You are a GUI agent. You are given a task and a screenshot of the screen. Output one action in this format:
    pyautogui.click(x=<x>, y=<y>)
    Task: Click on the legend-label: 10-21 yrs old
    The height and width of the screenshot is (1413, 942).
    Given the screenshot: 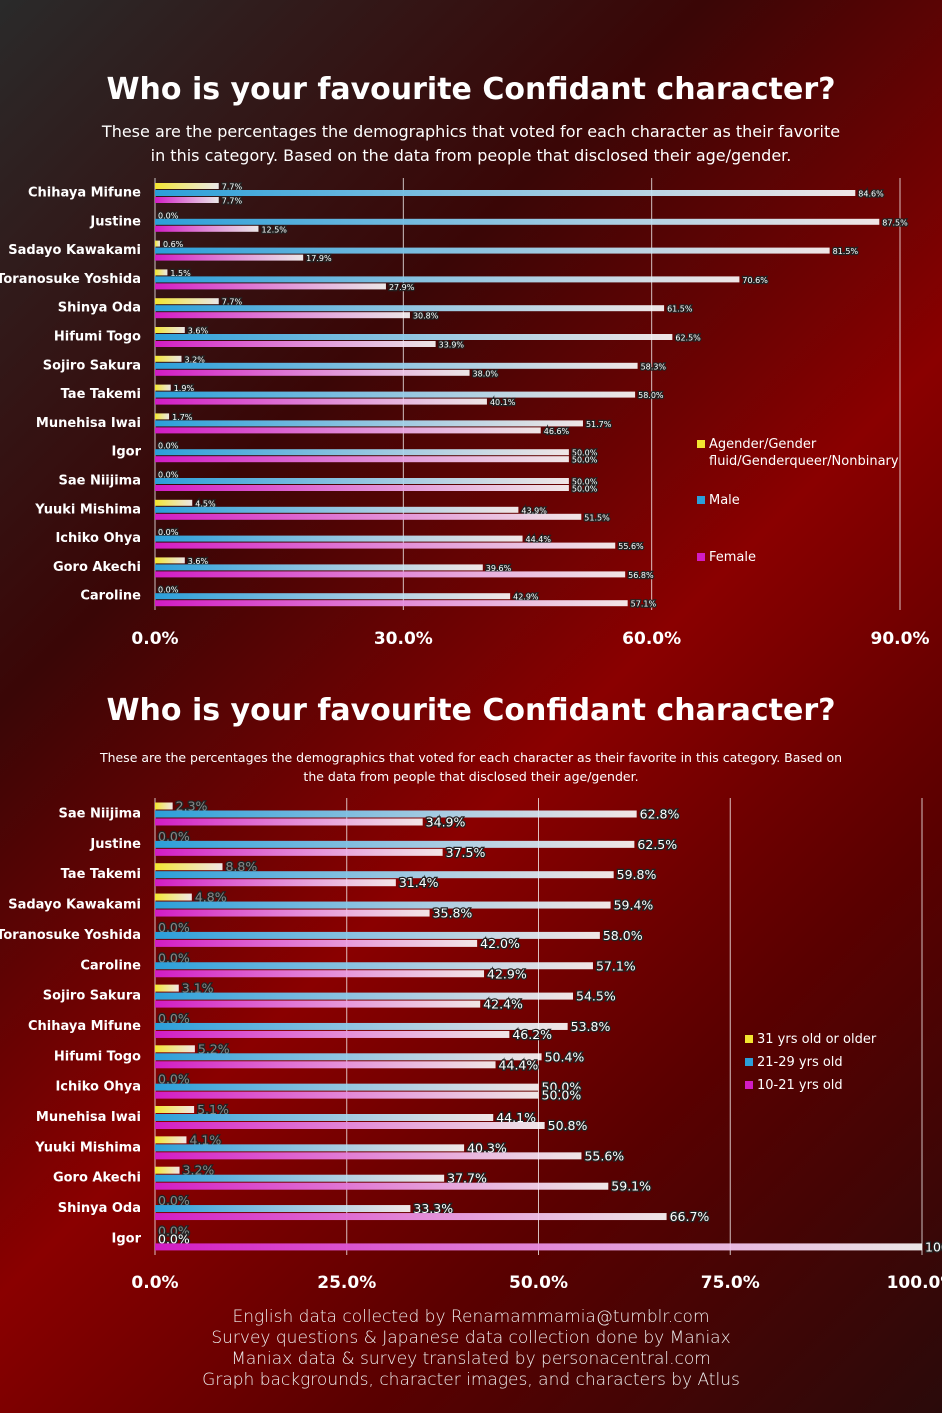 What is the action you would take?
    pyautogui.click(x=800, y=1085)
    